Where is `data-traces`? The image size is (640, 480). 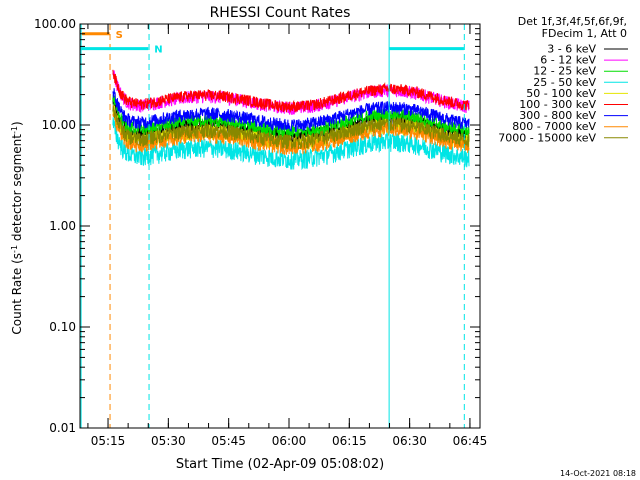
data-traces is located at coordinates (291, 120).